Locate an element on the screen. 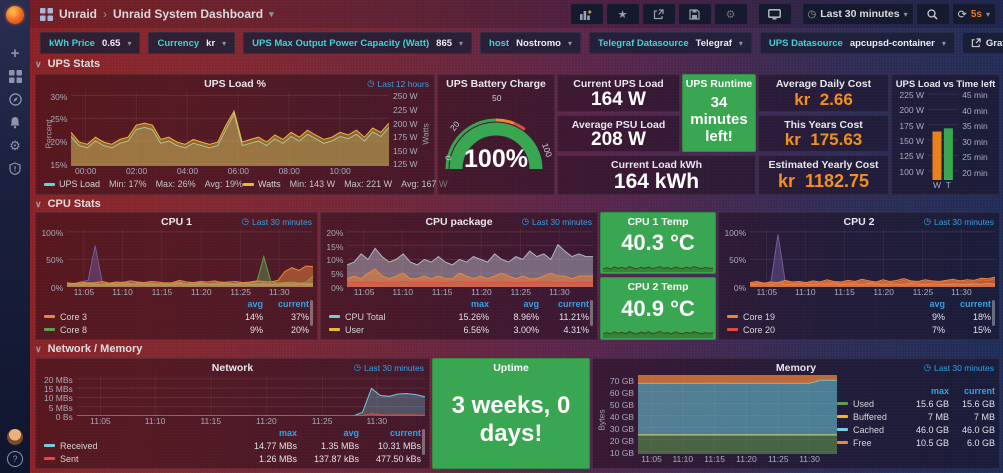  configuration-gear-icon: ⚙ is located at coordinates (15, 145).